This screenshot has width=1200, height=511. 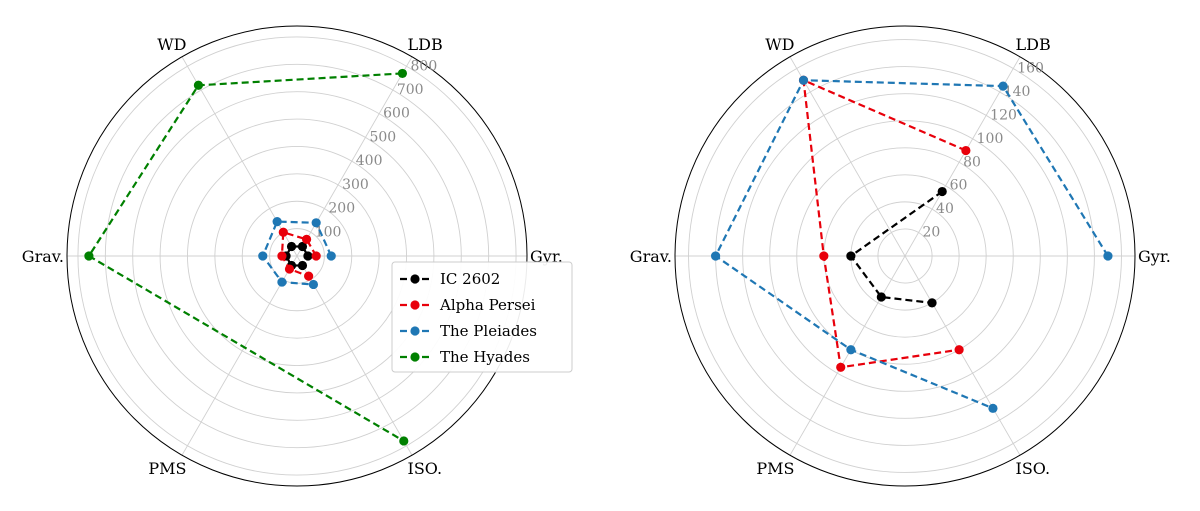 What do you see at coordinates (396, 114) in the screenshot?
I see `radial-tick-label: 600` at bounding box center [396, 114].